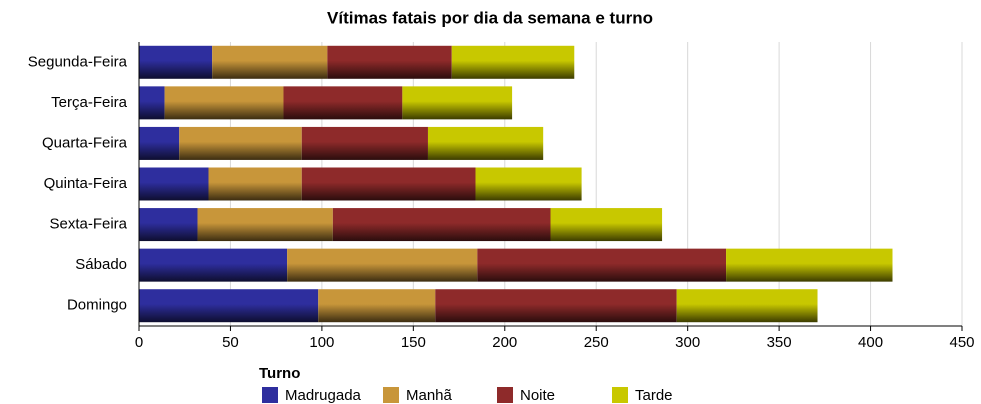 This screenshot has height=404, width=981. I want to click on x-tick-label: 100, so click(321, 342).